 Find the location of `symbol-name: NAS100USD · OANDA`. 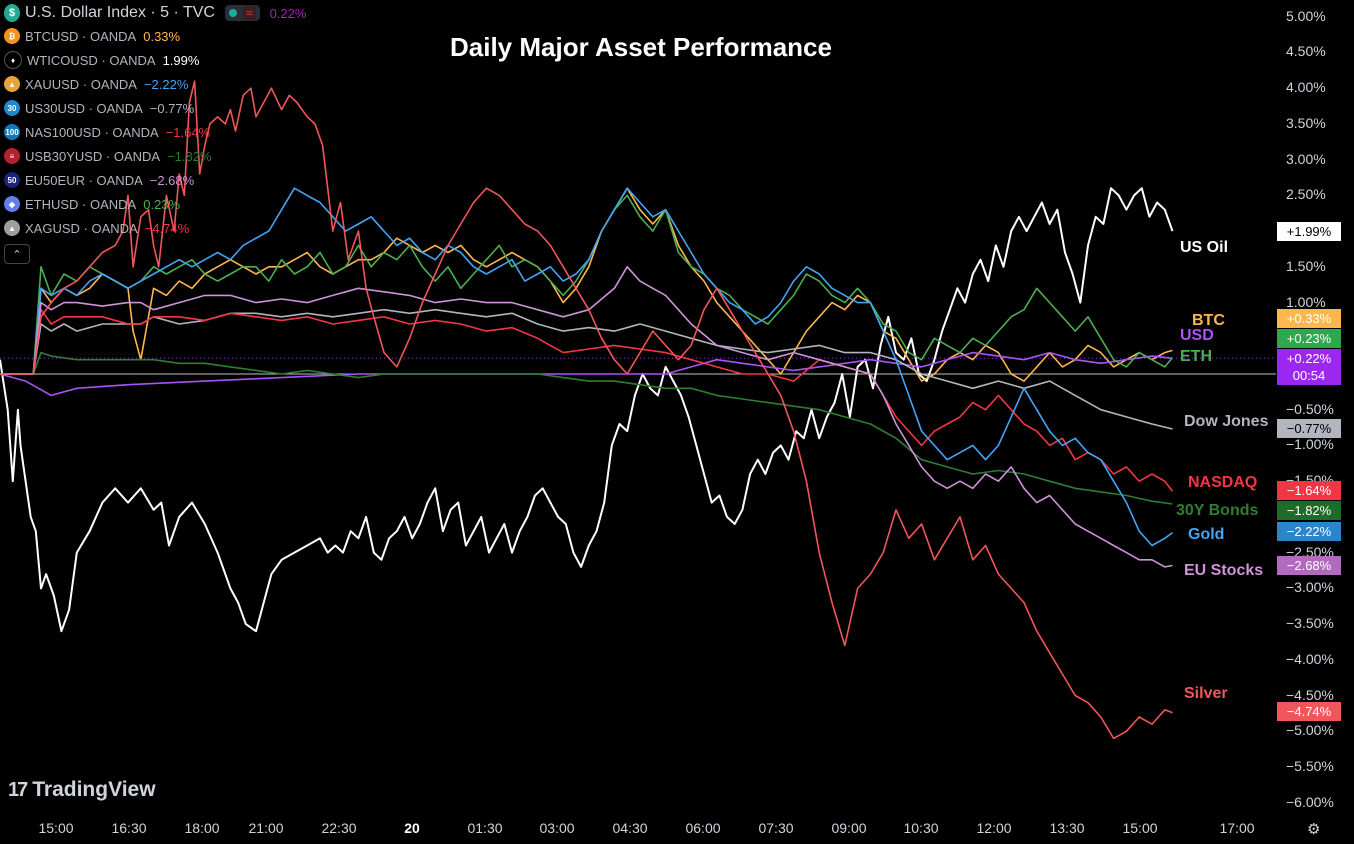

symbol-name: NAS100USD · OANDA is located at coordinates (92, 132).